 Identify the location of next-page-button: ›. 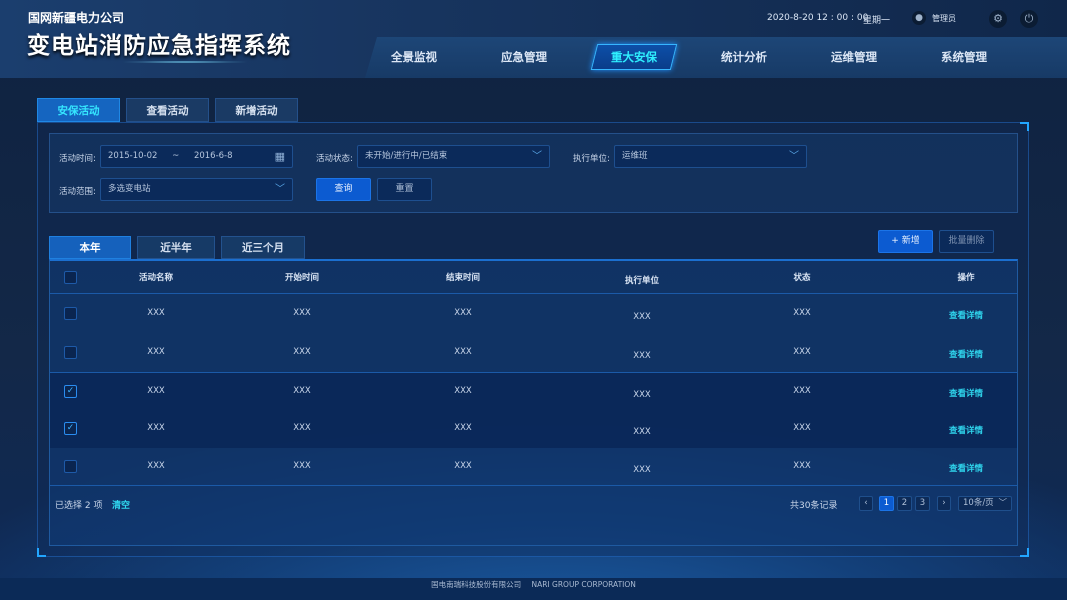
(944, 503).